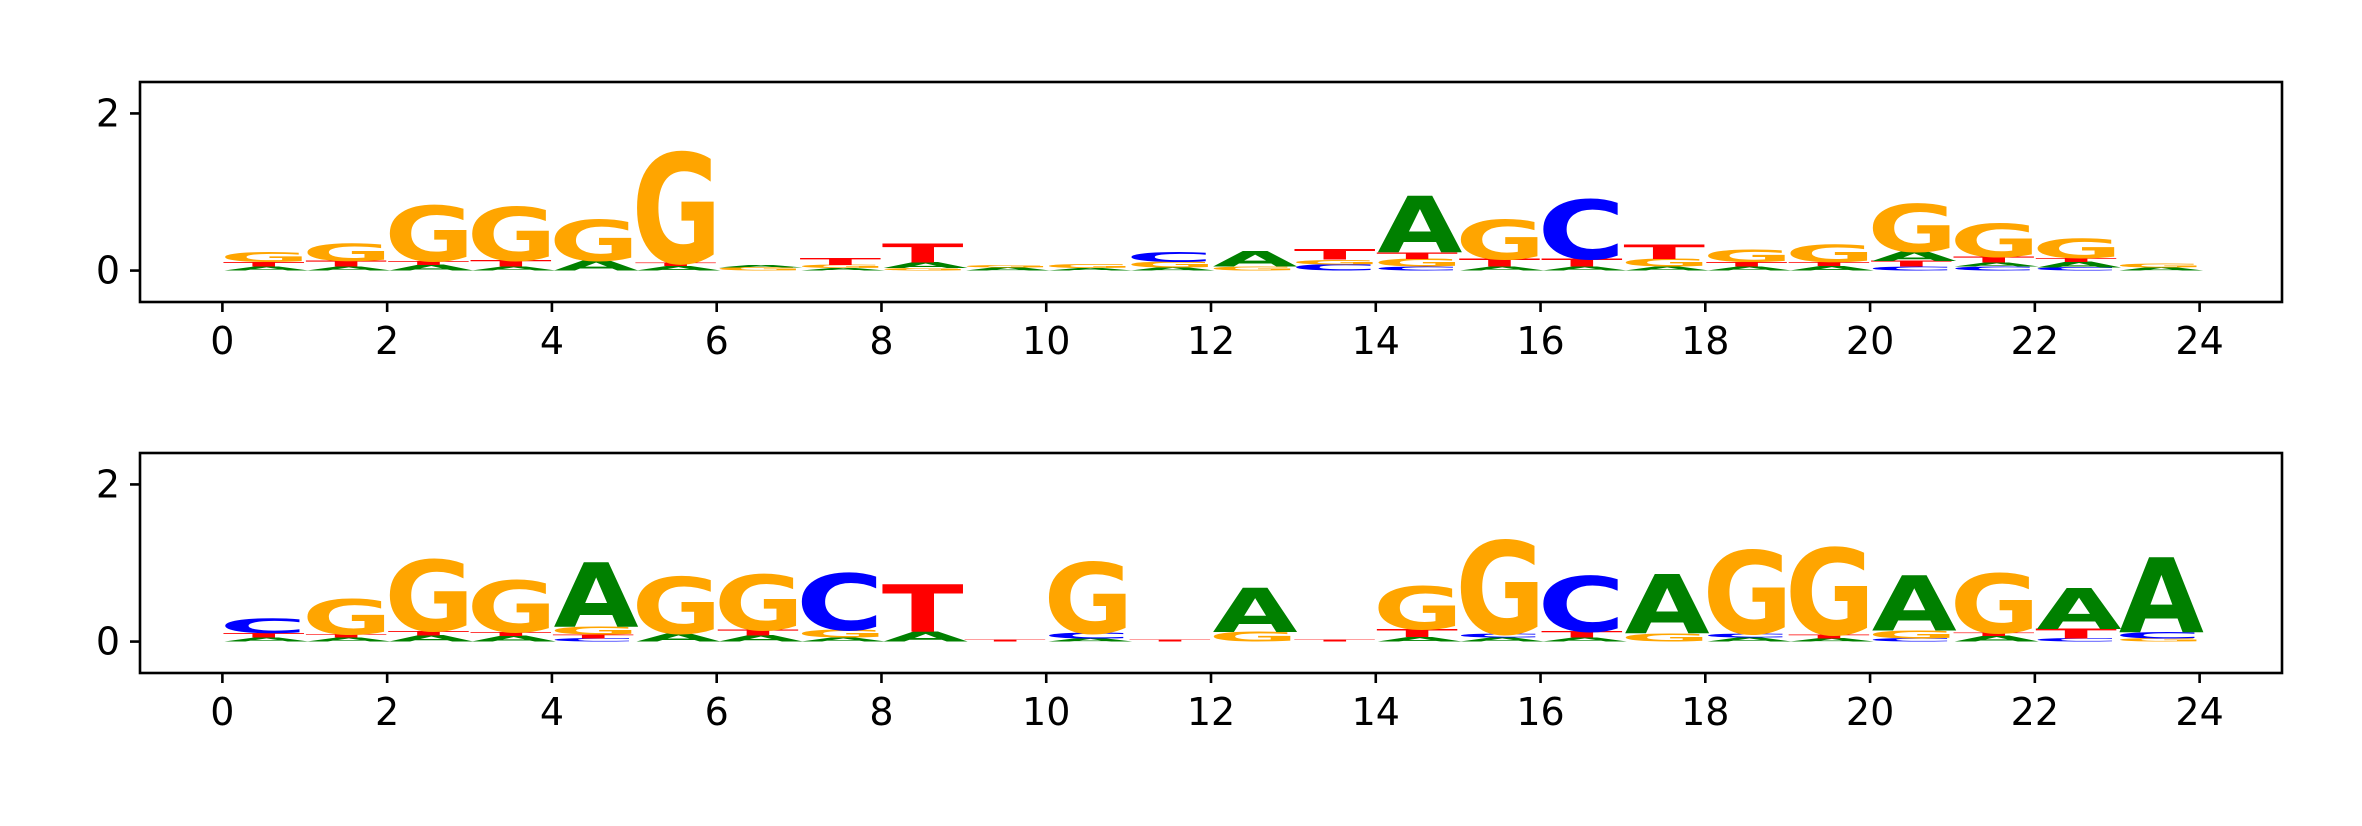 The height and width of the screenshot is (826, 2362). I want to click on x-tick-label: 22, so click(2035, 341).